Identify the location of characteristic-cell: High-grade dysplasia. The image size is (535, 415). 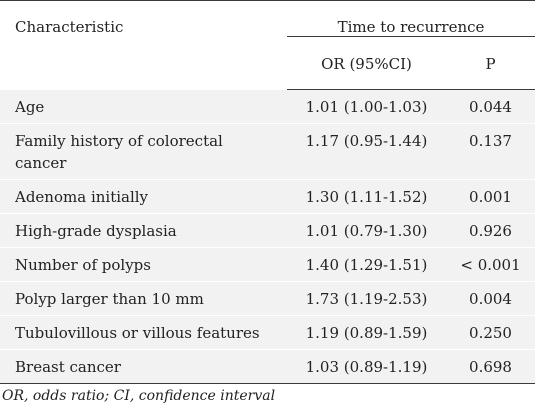
(143, 230).